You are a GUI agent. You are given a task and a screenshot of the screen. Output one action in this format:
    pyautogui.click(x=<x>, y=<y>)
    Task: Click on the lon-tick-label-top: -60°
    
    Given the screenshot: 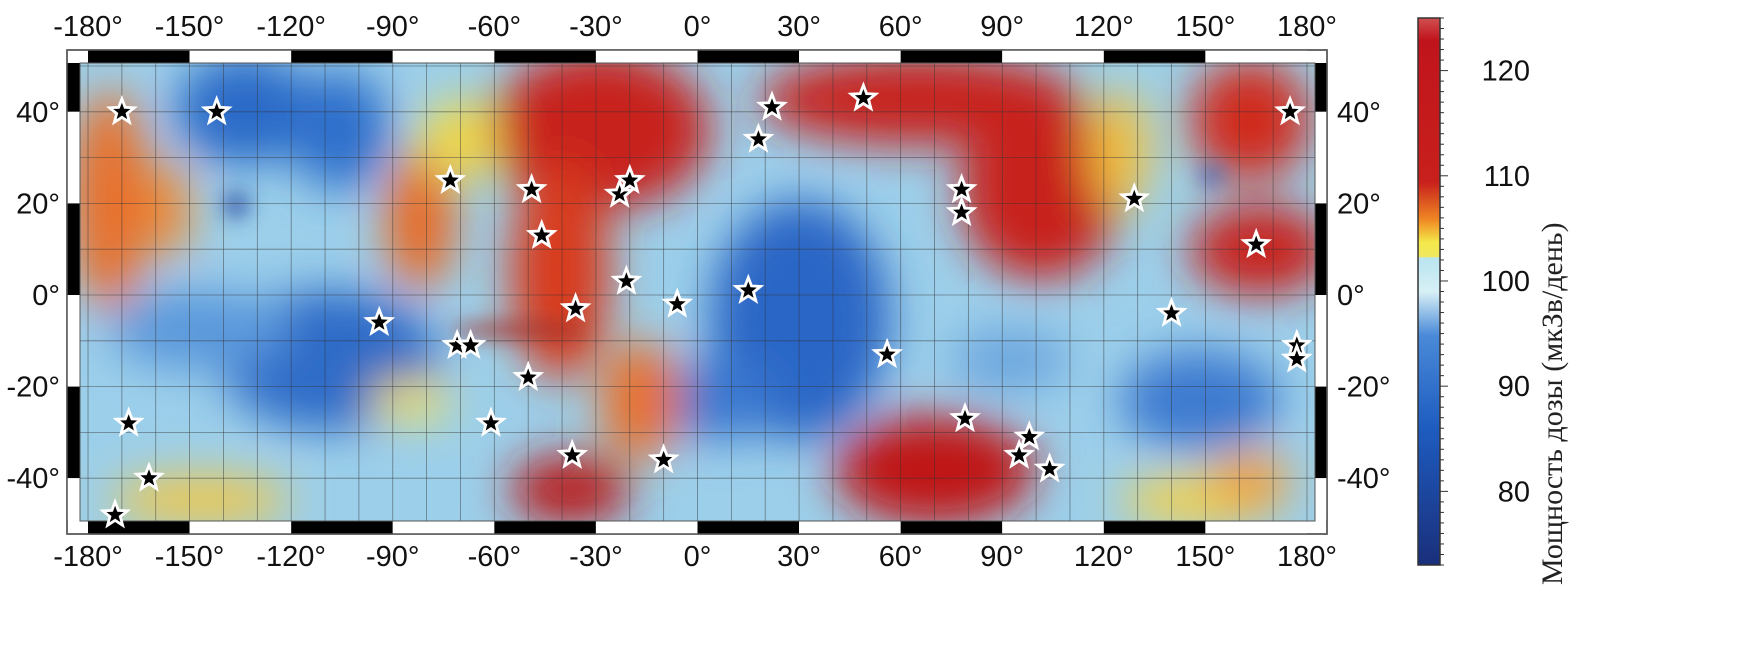 What is the action you would take?
    pyautogui.click(x=495, y=27)
    